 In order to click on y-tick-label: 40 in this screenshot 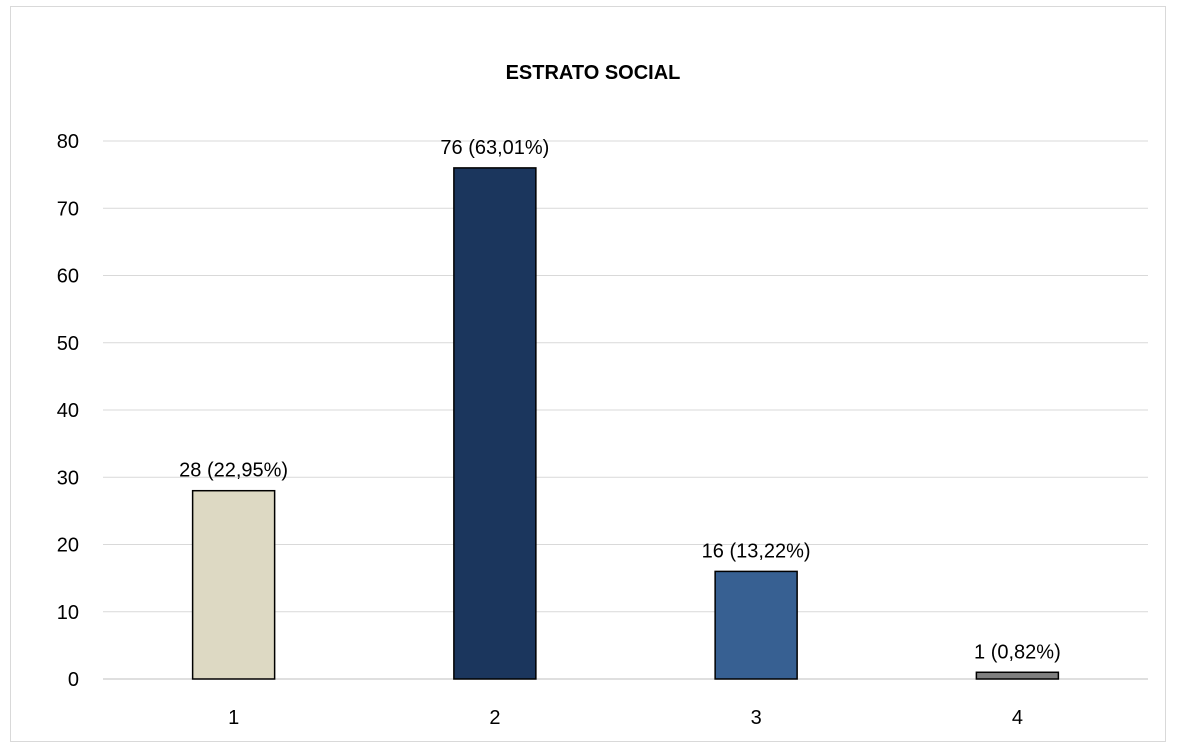, I will do `click(68, 411)`.